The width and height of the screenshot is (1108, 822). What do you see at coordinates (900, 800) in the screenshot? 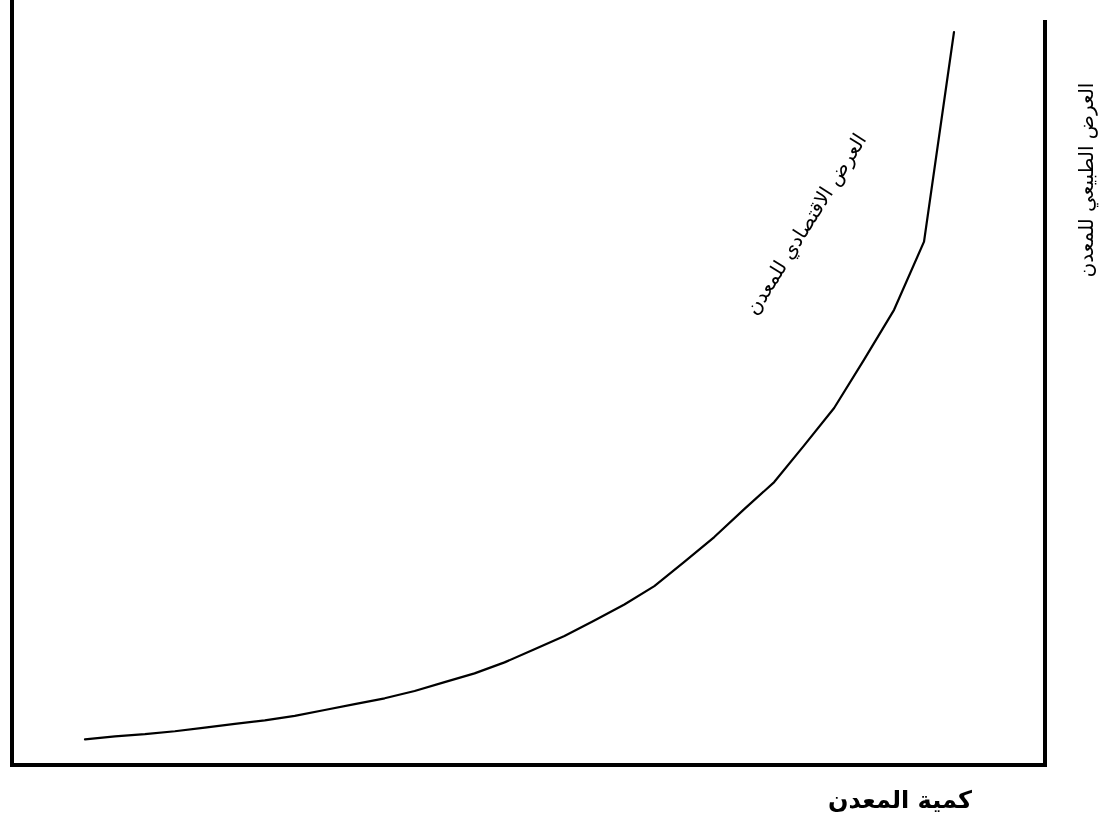
I see `x-axis-title: كمية المعدن` at bounding box center [900, 800].